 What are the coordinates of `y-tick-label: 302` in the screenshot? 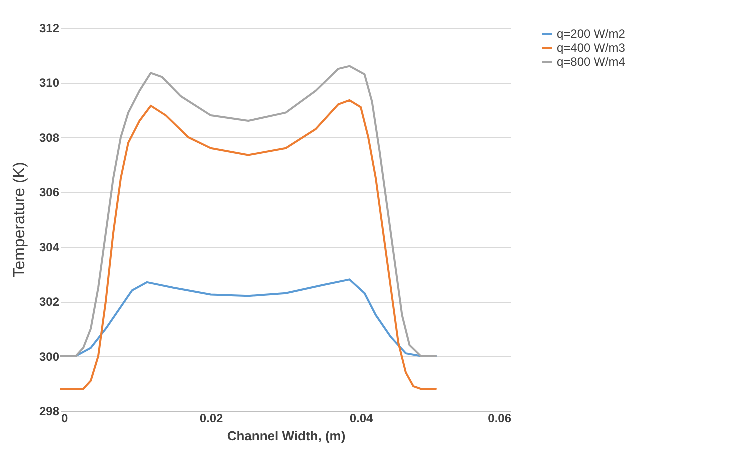 It's located at (49, 302).